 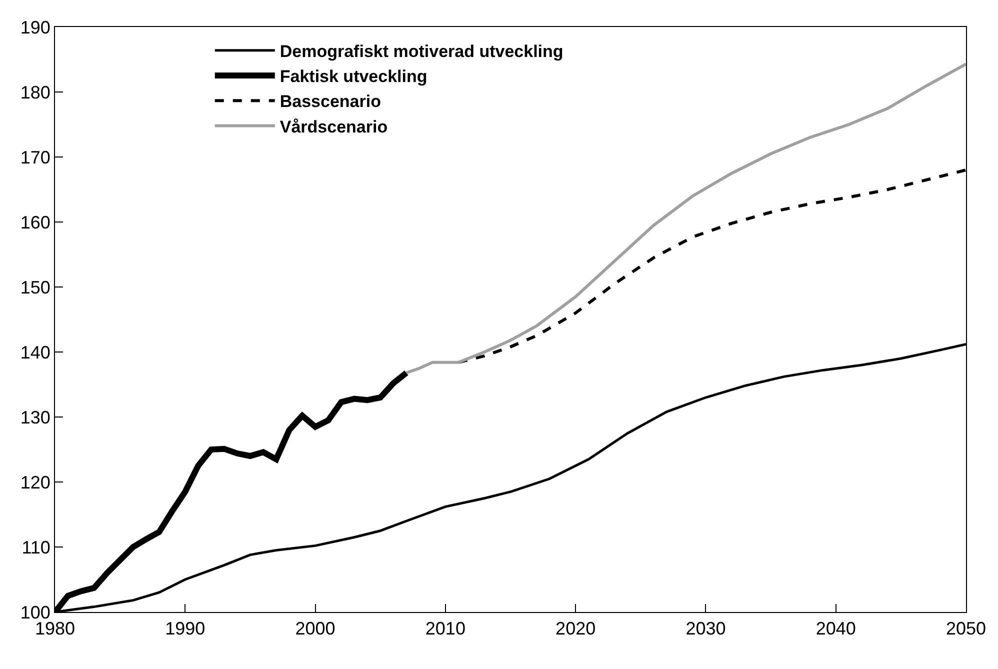 What do you see at coordinates (330, 102) in the screenshot?
I see `legend-label: Basscenario` at bounding box center [330, 102].